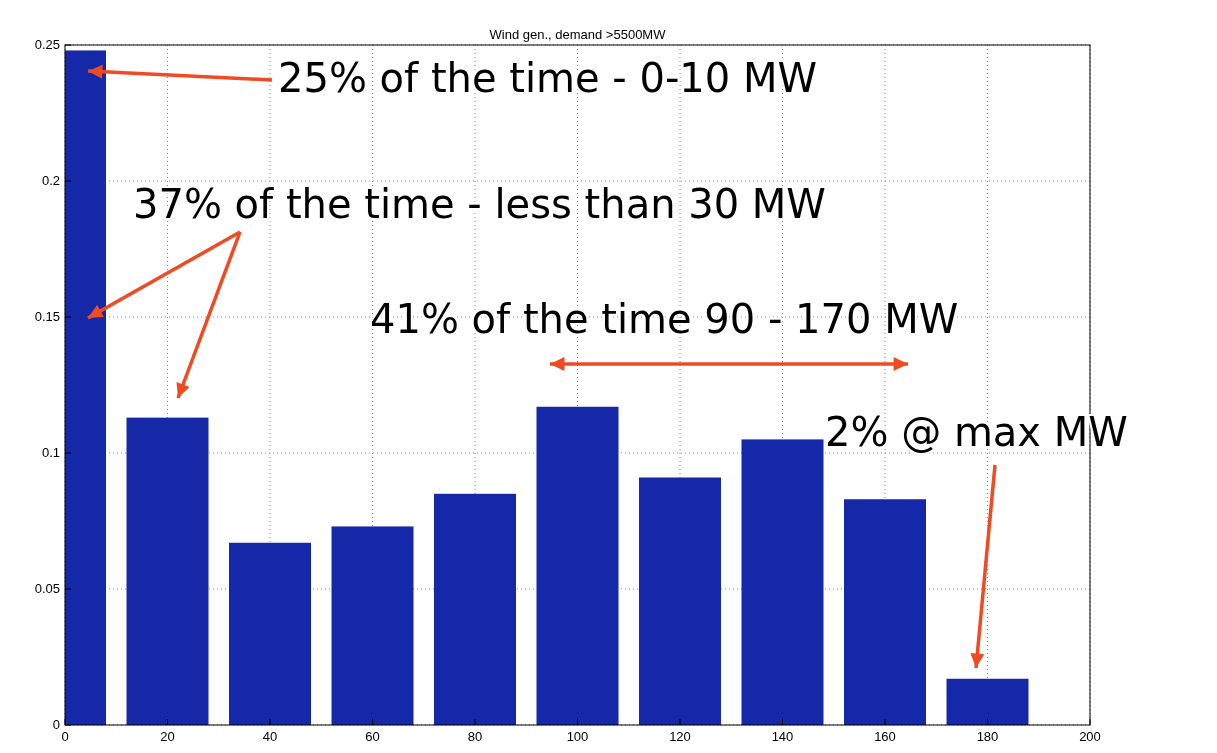 The width and height of the screenshot is (1217, 753). What do you see at coordinates (1090, 736) in the screenshot?
I see `x-tick-label: 200` at bounding box center [1090, 736].